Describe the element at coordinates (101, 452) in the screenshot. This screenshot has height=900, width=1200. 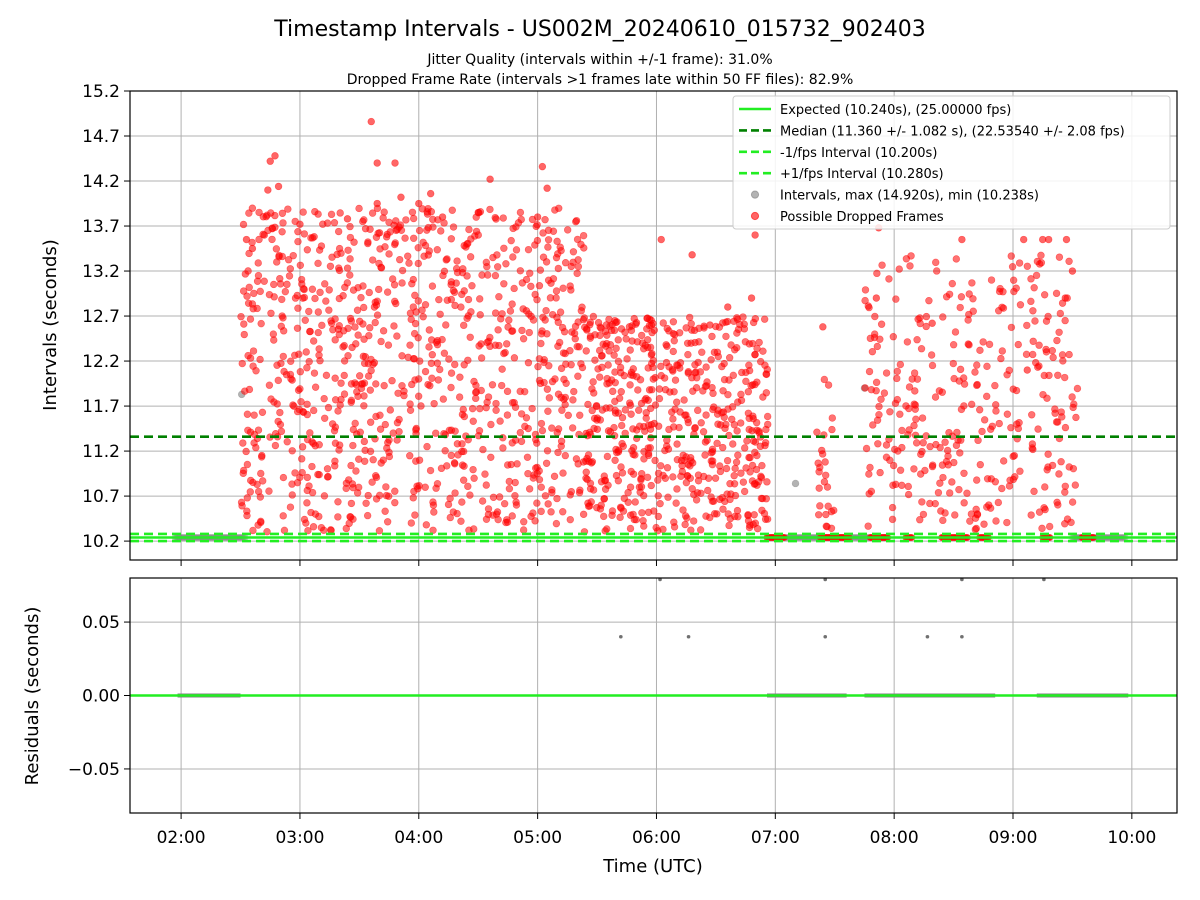
I see `y-tick-label: 11.2` at that location.